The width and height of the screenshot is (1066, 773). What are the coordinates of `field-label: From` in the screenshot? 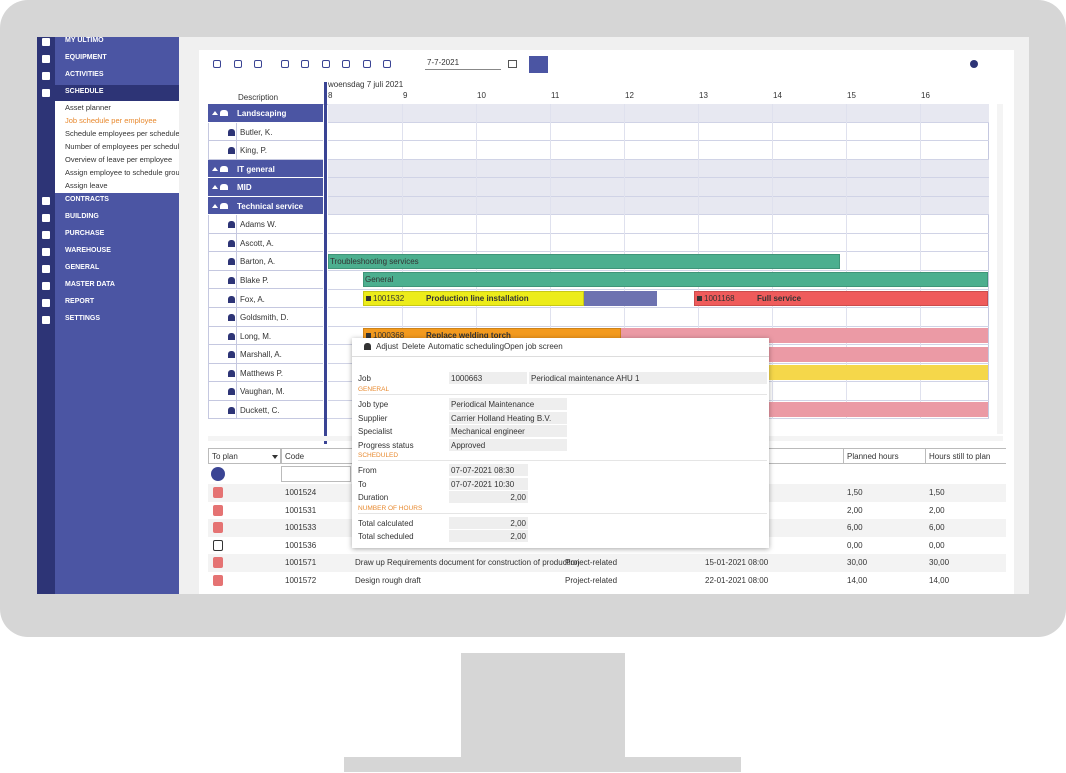 It's located at (367, 470).